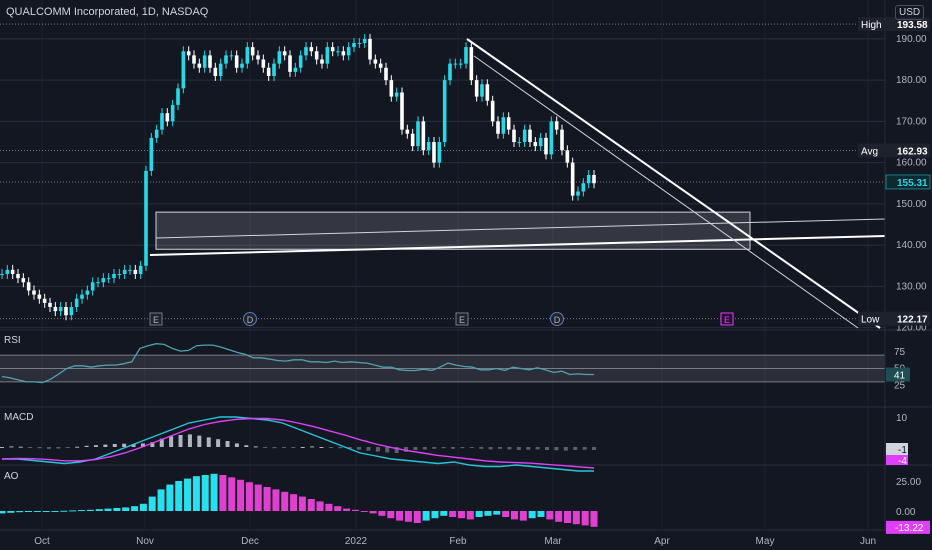  Describe the element at coordinates (11, 476) in the screenshot. I see `ao-label: AO` at that location.